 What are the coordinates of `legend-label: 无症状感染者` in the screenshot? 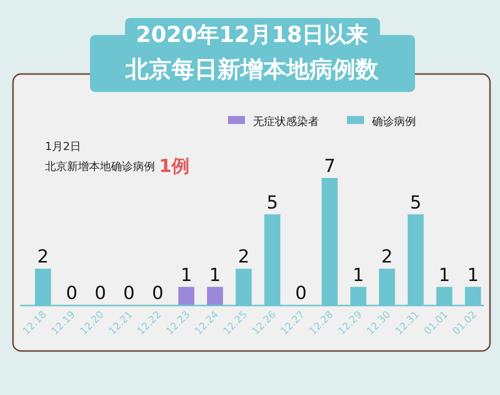 It's located at (286, 121).